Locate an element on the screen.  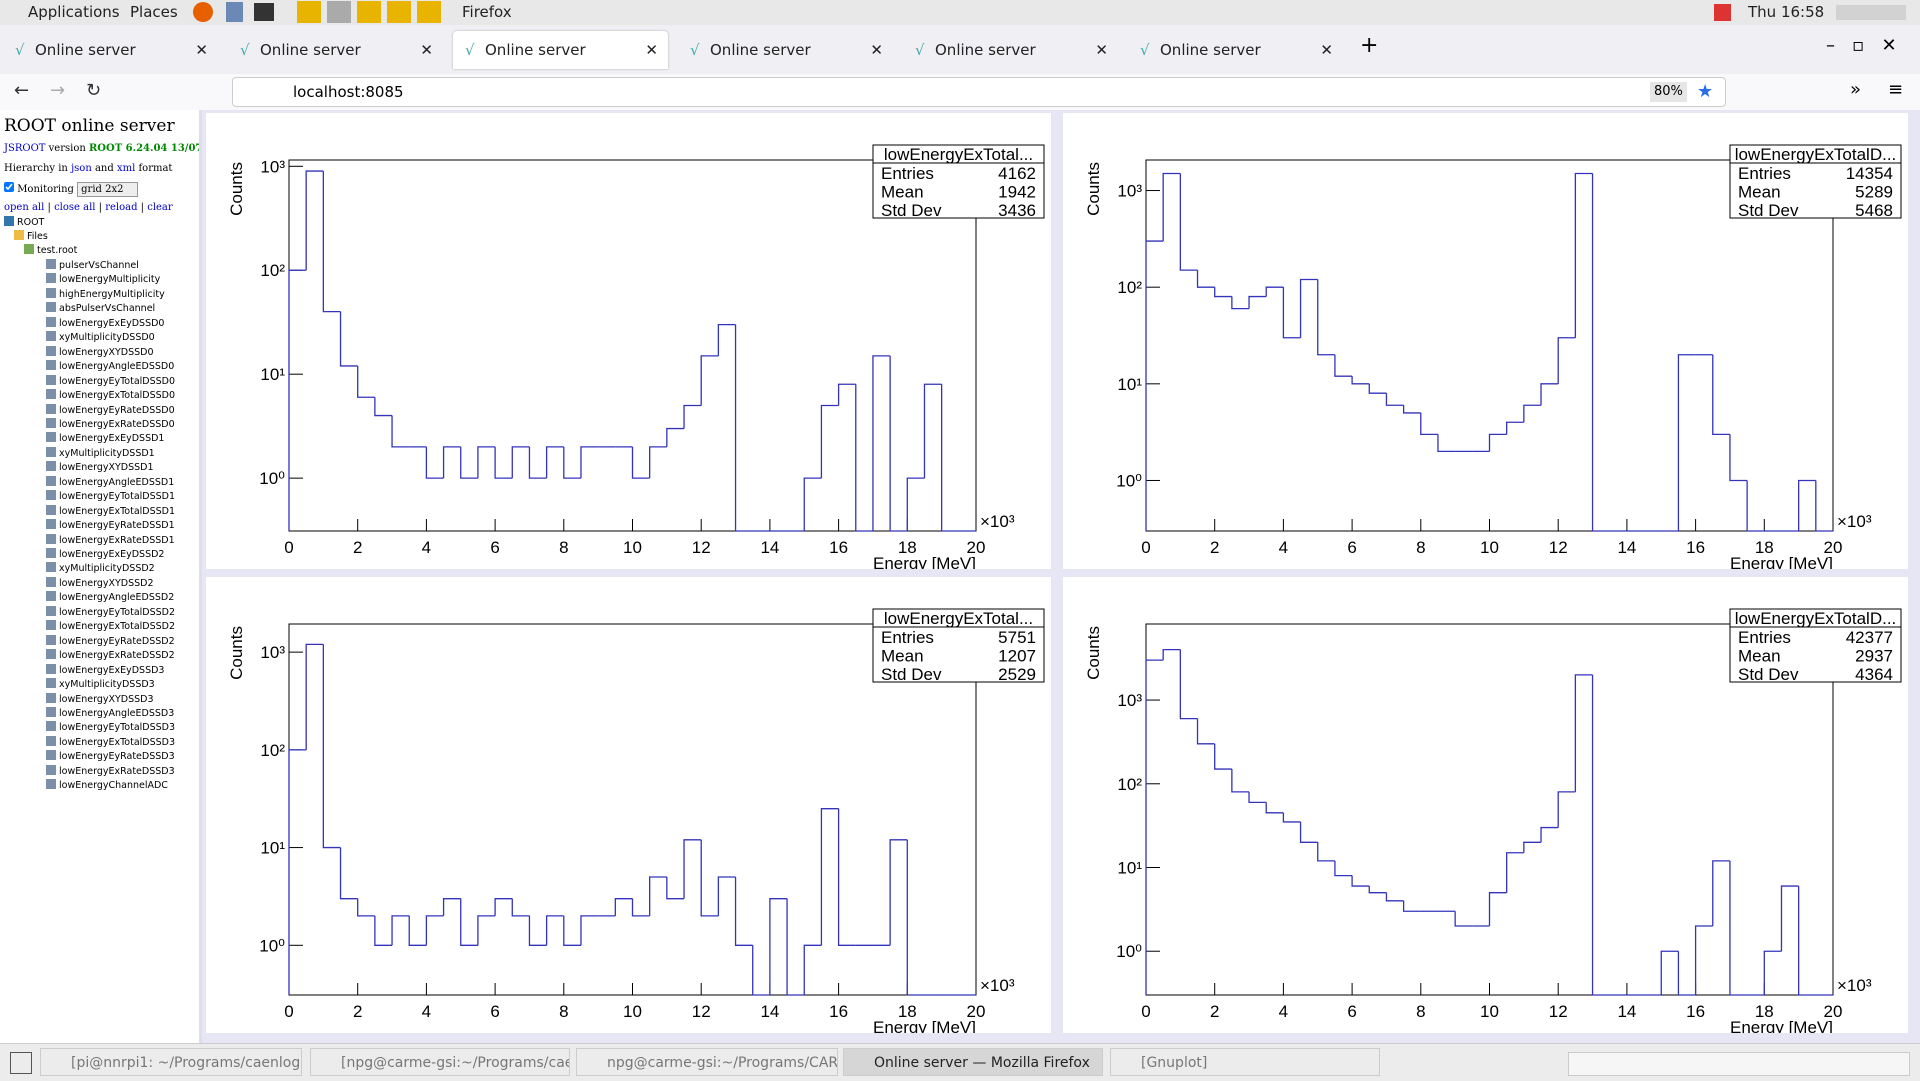
tree-item: lowEnergyXYDSSD0 is located at coordinates (100, 352).